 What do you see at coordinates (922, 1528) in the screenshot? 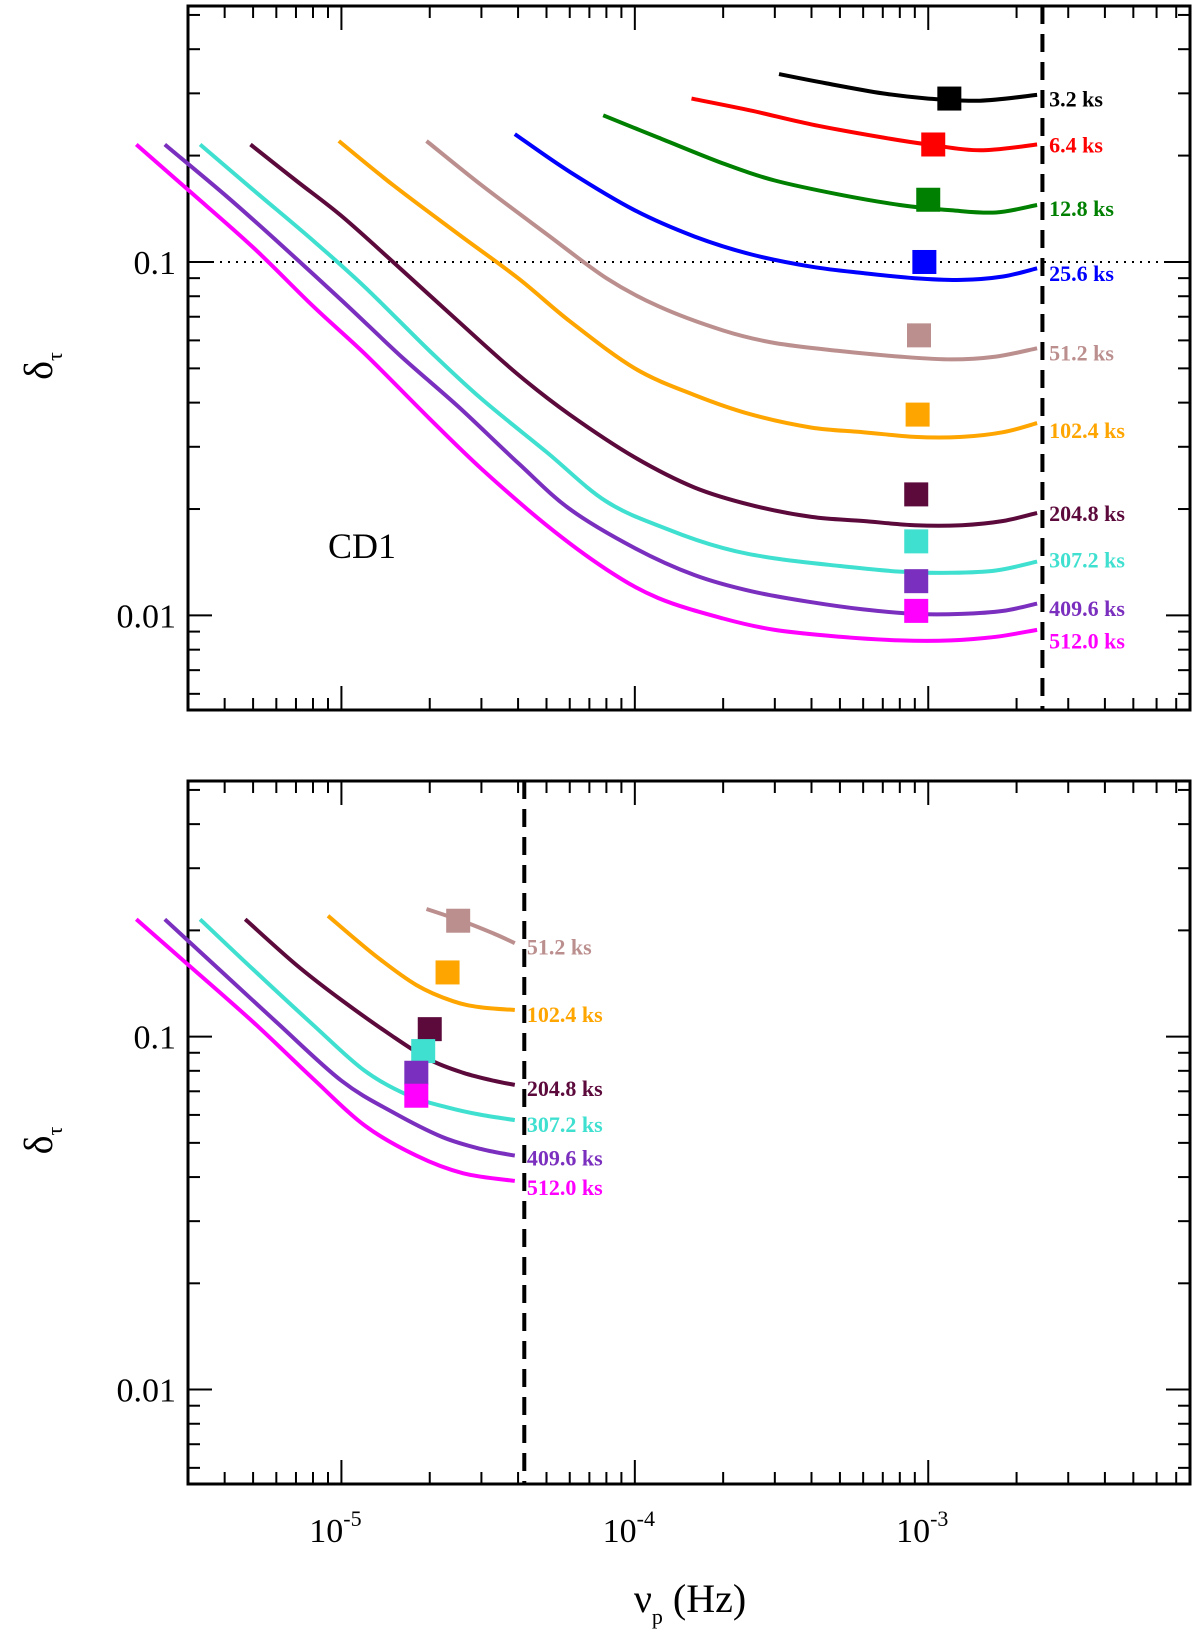
I see `x-tick-label: 10⁻³` at bounding box center [922, 1528].